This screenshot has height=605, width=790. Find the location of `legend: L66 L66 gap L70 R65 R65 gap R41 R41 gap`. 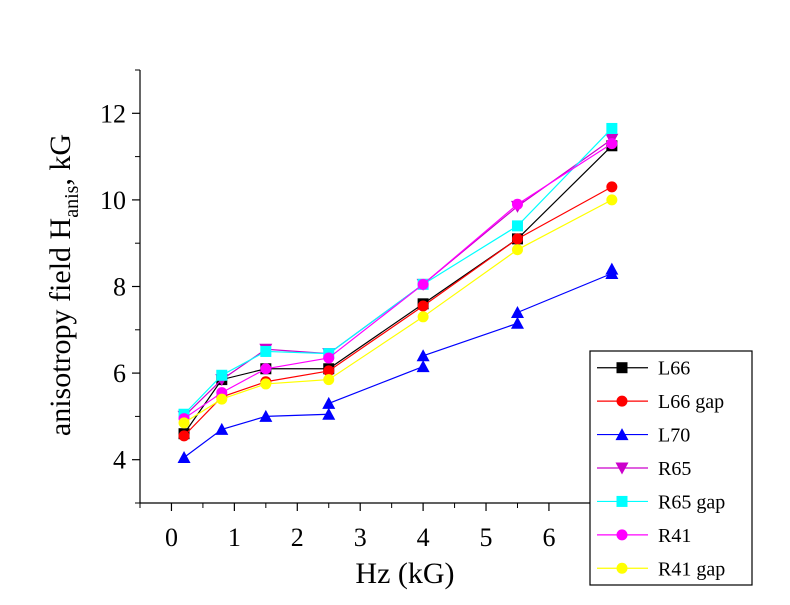

legend: L66 L66 gap L70 R65 R65 gap R41 R41 gap is located at coordinates (671, 468).